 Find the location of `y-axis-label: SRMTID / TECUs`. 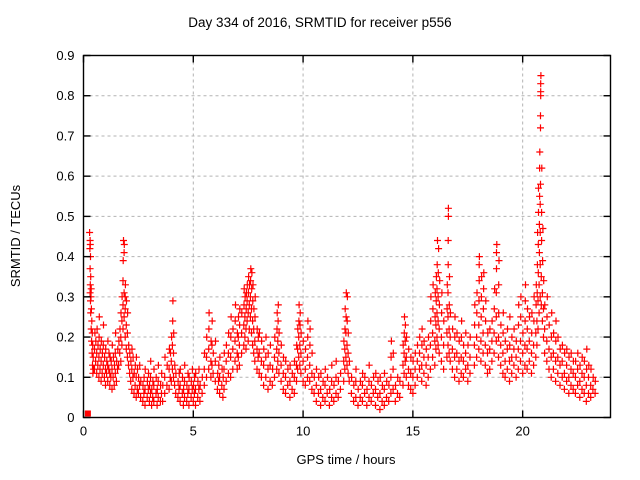

y-axis-label: SRMTID / TECUs is located at coordinates (15, 235).